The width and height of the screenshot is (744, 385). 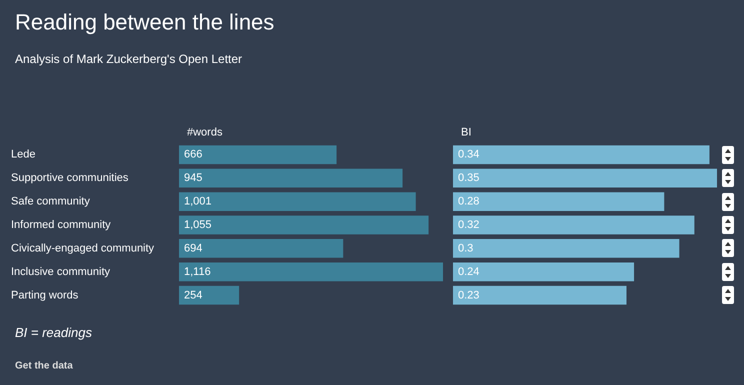 I want to click on y-tick-label: Supportive communities, so click(x=70, y=178).